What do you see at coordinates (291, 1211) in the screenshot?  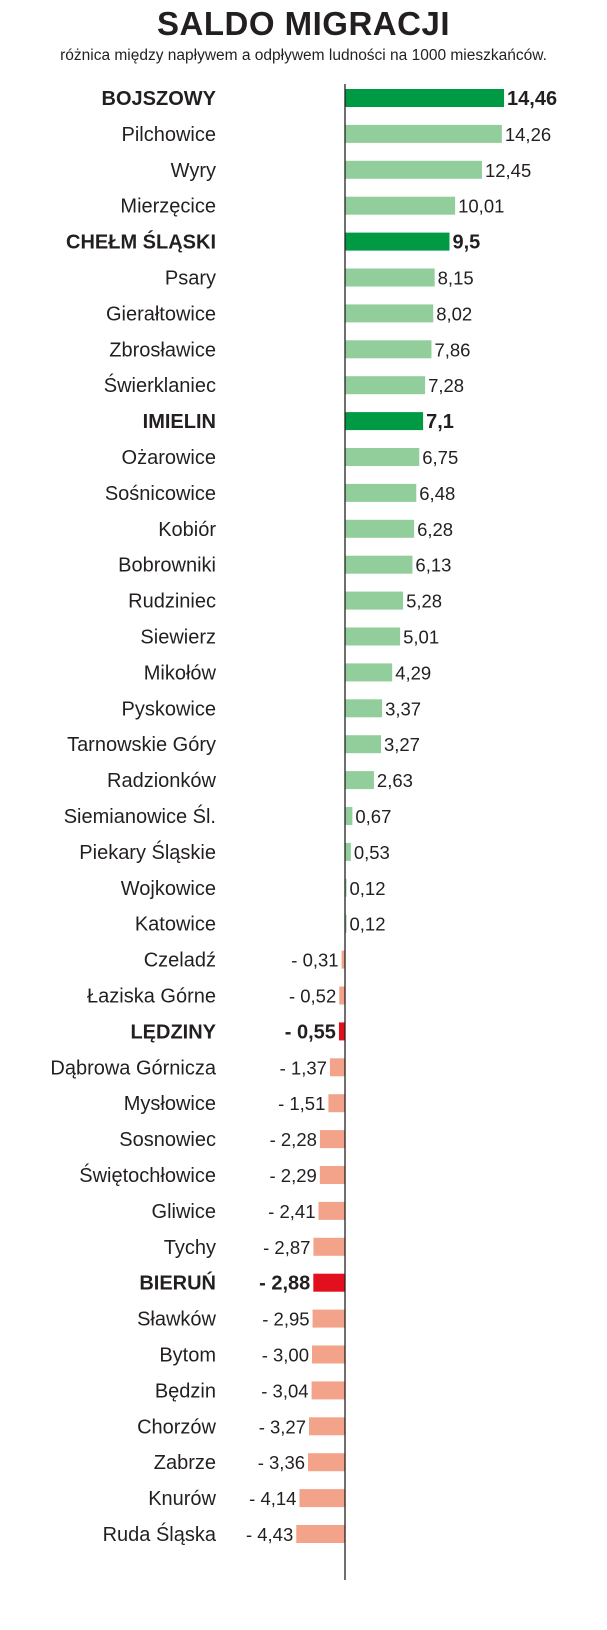 I see `value-label: - 2,41` at bounding box center [291, 1211].